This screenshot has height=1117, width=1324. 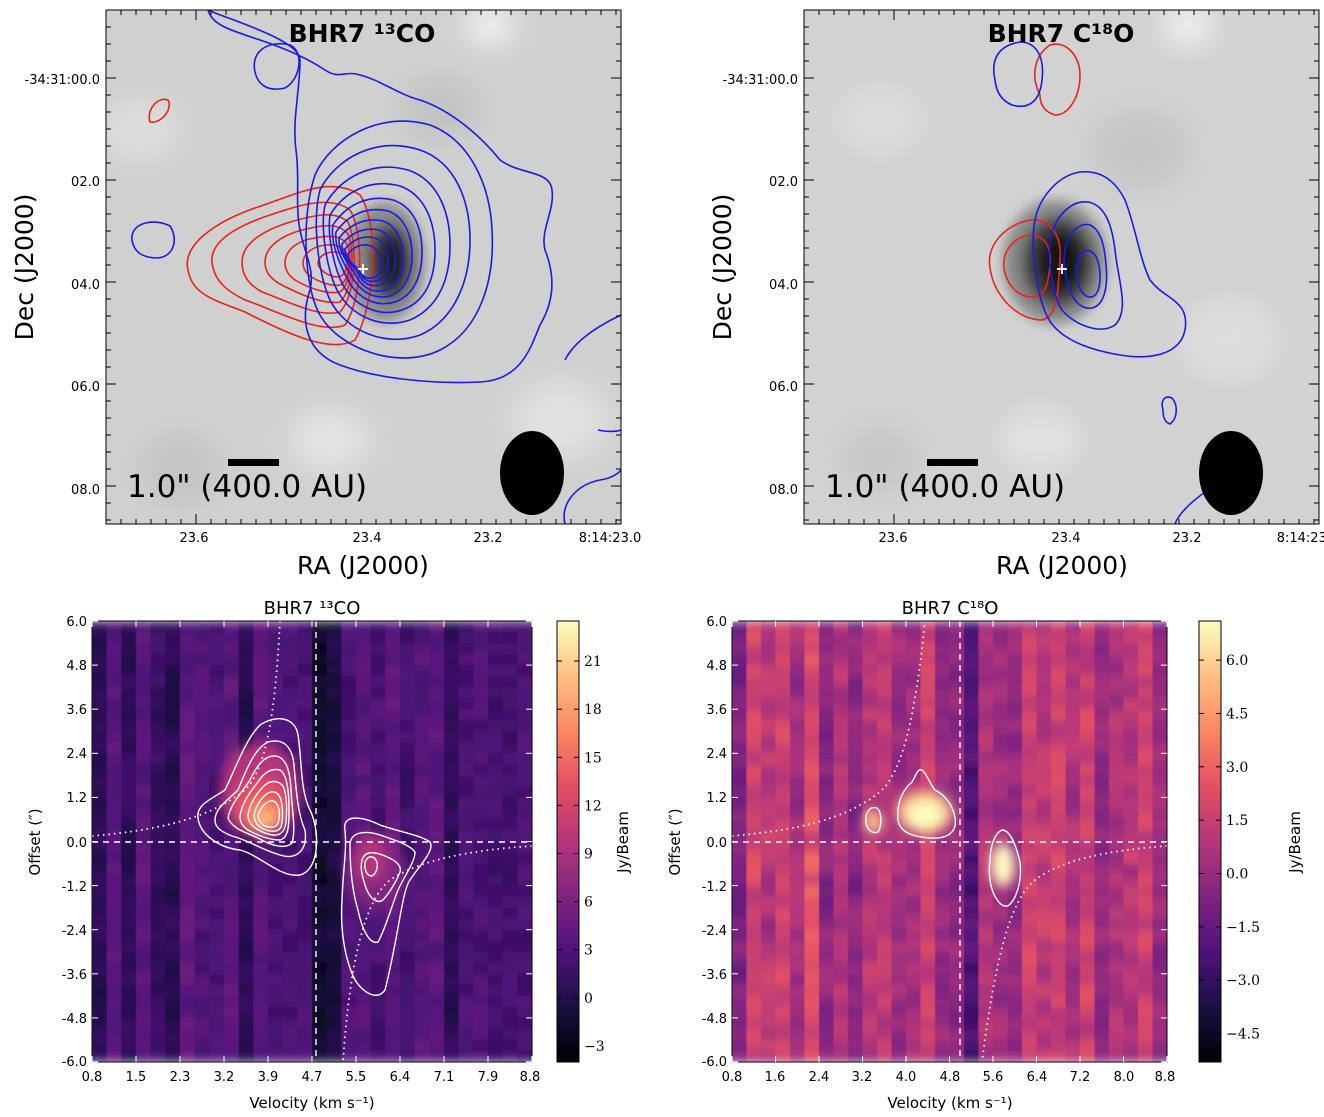 What do you see at coordinates (1122, 282) in the screenshot?
I see `map-c18o-blue-contours` at bounding box center [1122, 282].